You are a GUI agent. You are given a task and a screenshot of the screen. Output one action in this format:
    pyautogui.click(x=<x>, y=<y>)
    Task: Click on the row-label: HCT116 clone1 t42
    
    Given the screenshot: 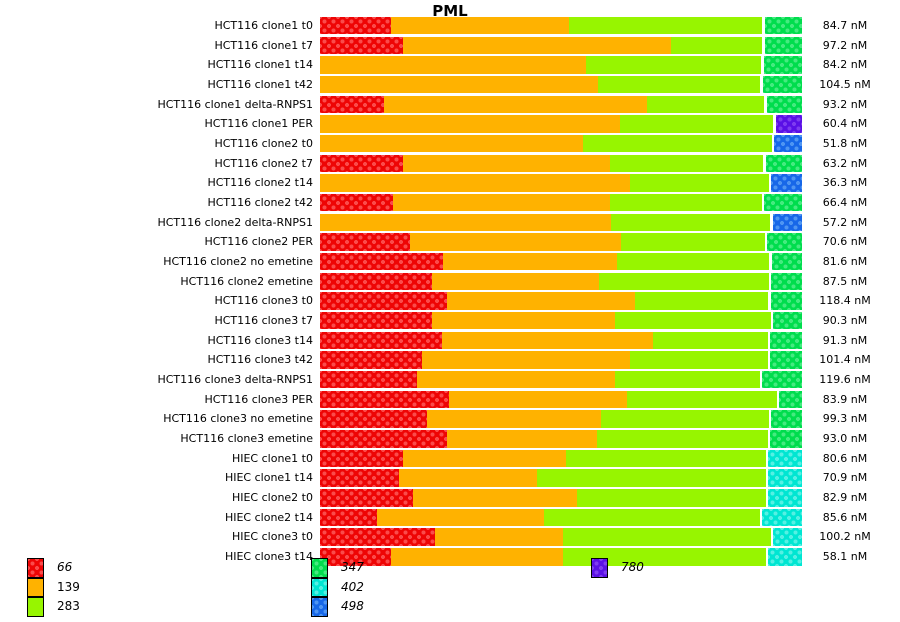 What is the action you would take?
    pyautogui.click(x=260, y=85)
    